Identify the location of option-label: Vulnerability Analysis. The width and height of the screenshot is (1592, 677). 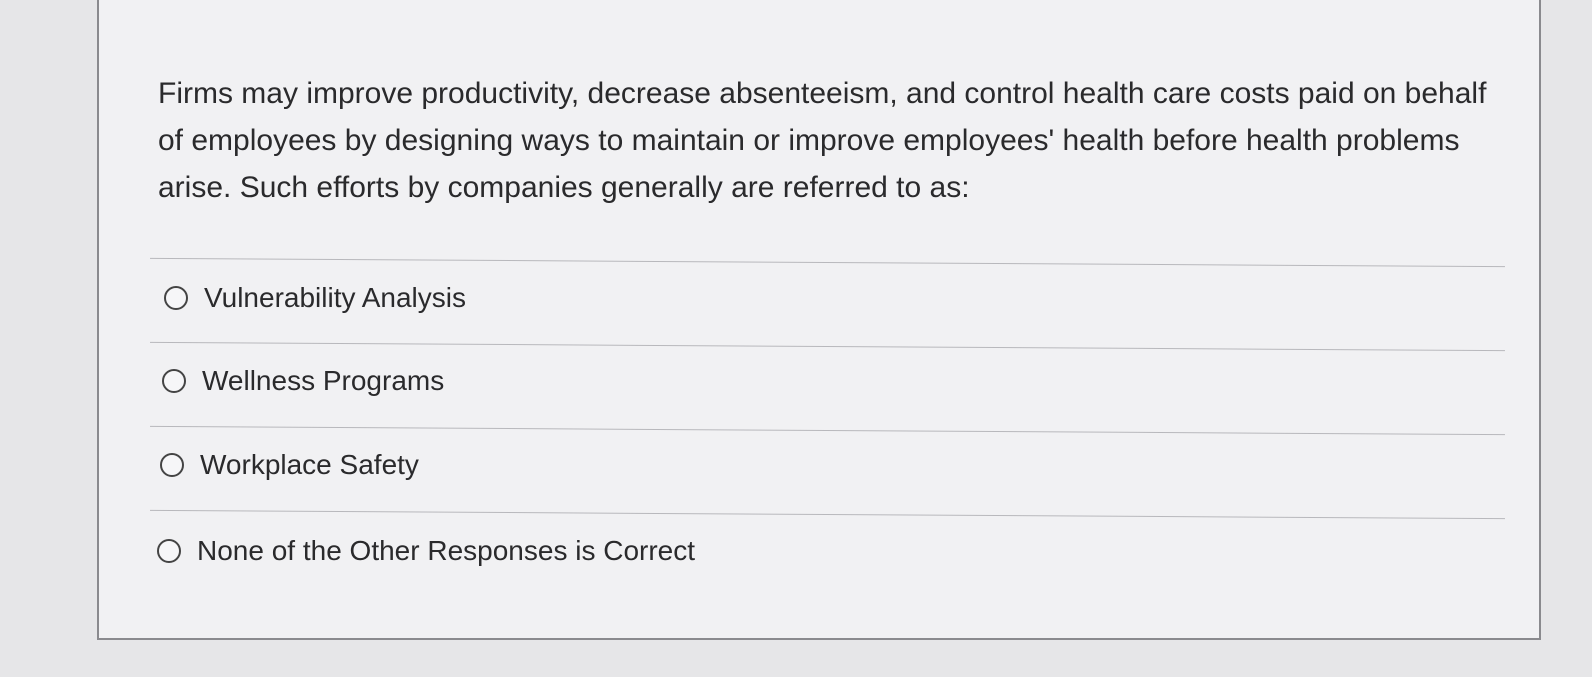
(335, 297).